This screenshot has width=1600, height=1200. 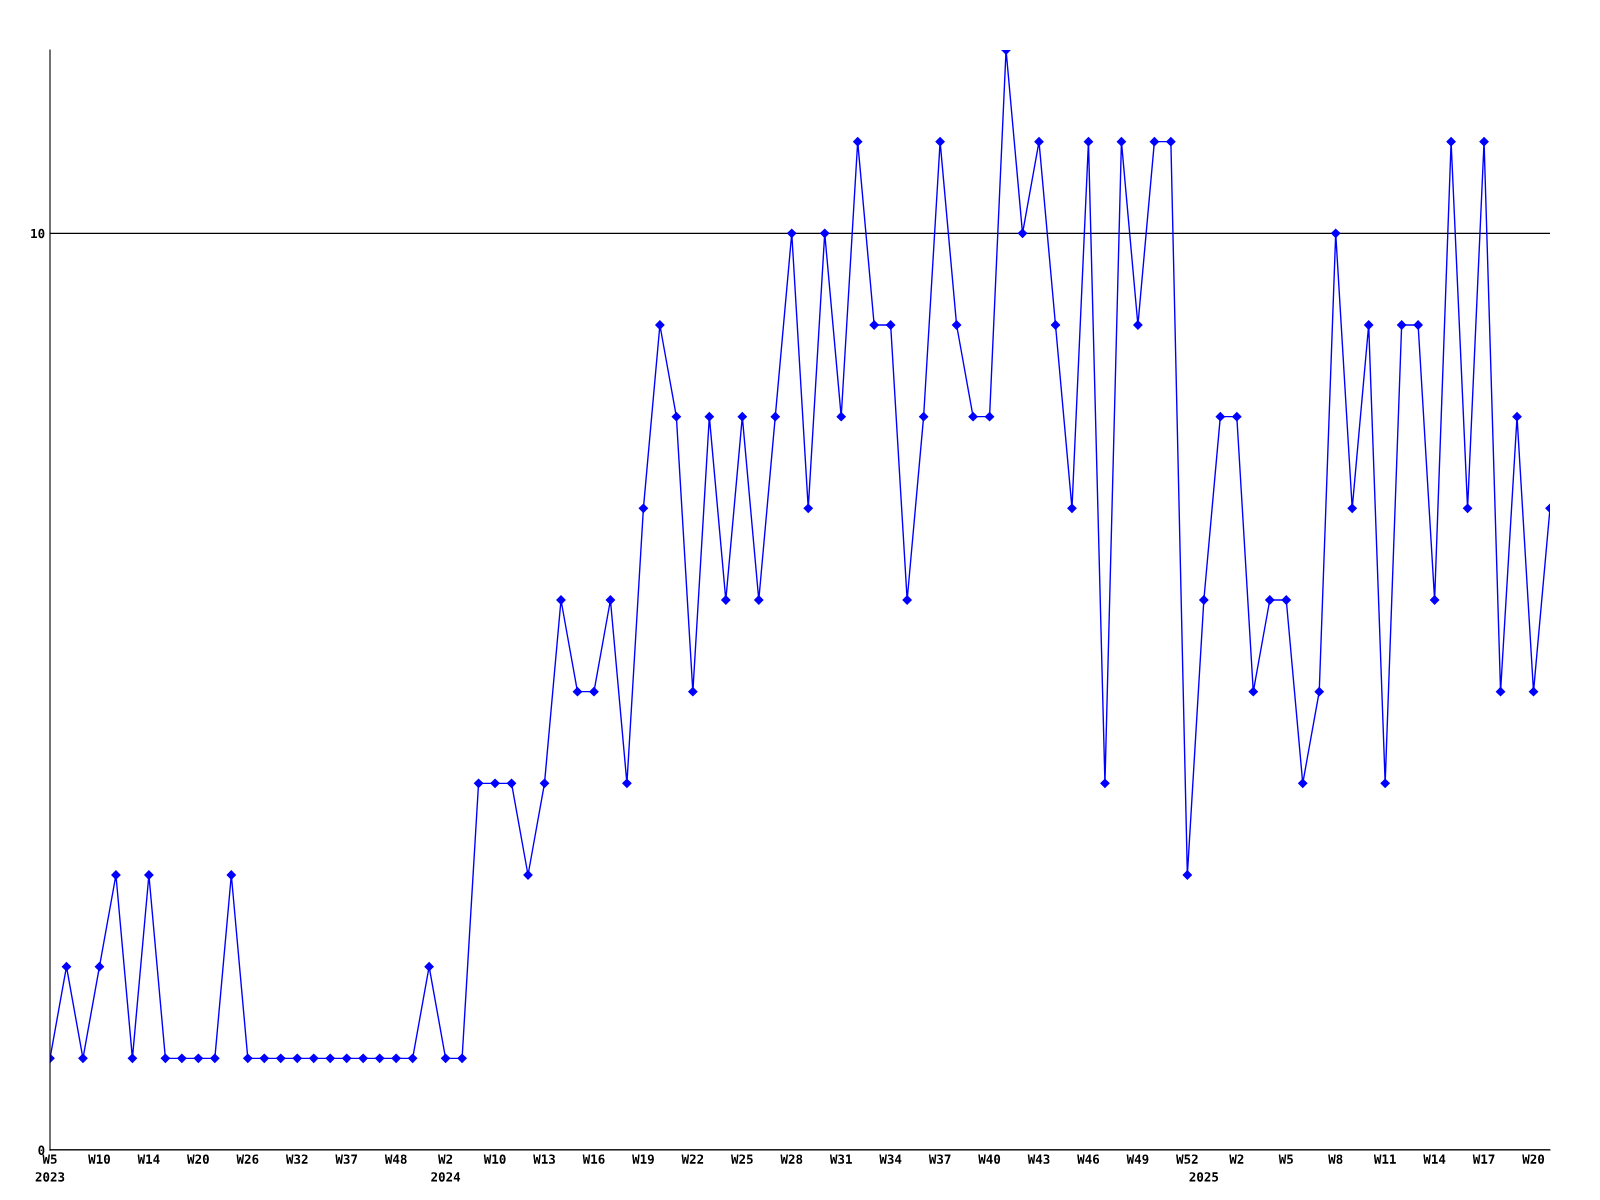 What do you see at coordinates (593, 1159) in the screenshot?
I see `x-tick-label: W16` at bounding box center [593, 1159].